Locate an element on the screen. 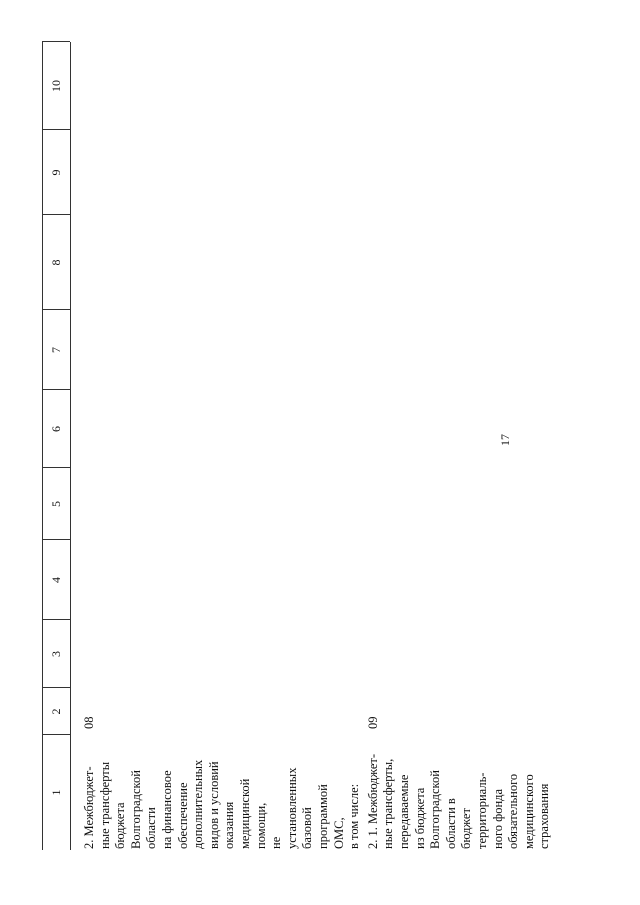 The image size is (640, 905). column-number: 4 is located at coordinates (56, 580).